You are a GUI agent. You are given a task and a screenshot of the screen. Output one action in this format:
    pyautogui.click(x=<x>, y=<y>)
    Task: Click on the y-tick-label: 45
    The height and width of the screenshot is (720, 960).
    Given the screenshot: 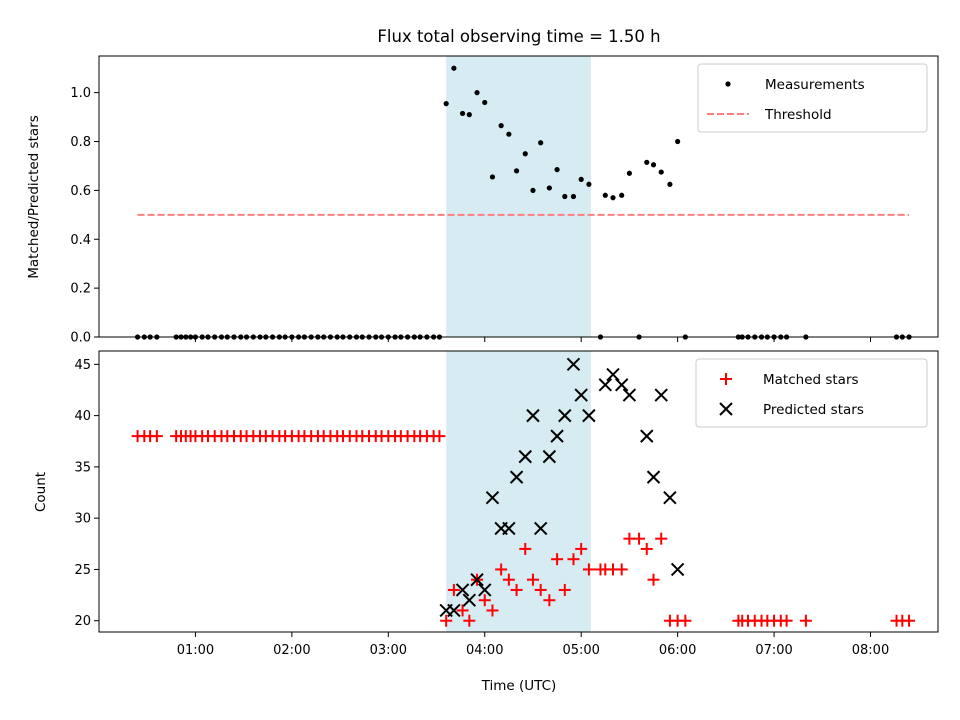 What is the action you would take?
    pyautogui.click(x=82, y=365)
    